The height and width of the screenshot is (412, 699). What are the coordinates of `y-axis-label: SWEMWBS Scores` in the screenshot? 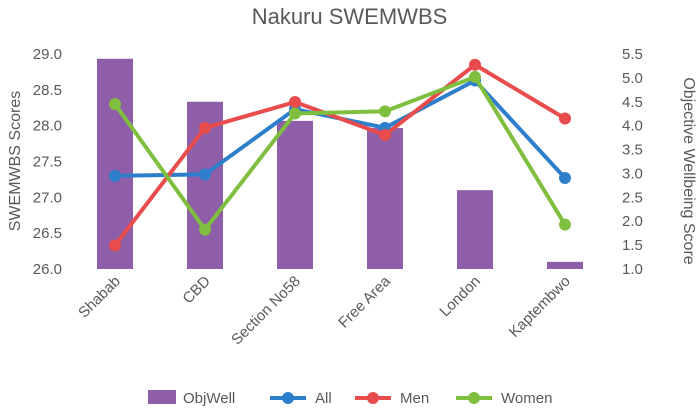 It's located at (15, 161).